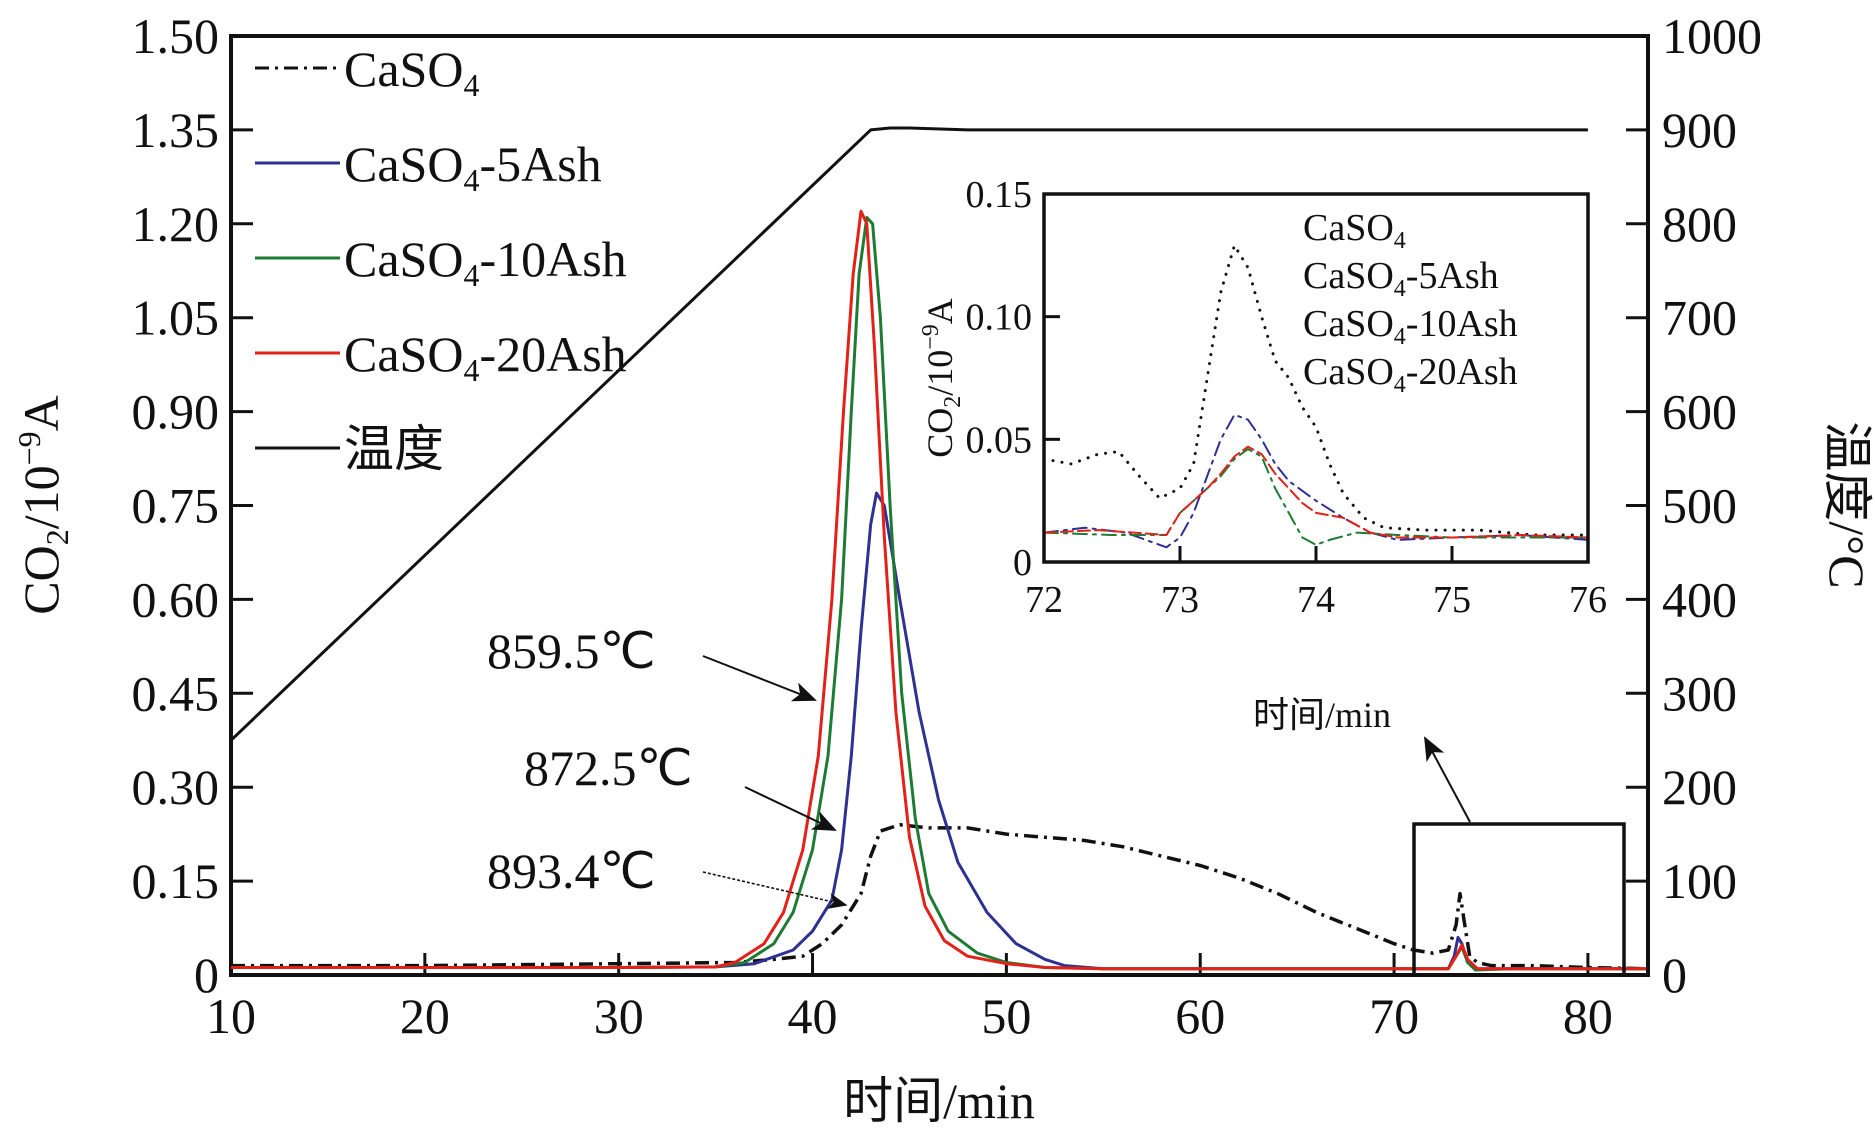  Describe the element at coordinates (1699, 599) in the screenshot. I see `y-right-tick-label: 400` at that location.